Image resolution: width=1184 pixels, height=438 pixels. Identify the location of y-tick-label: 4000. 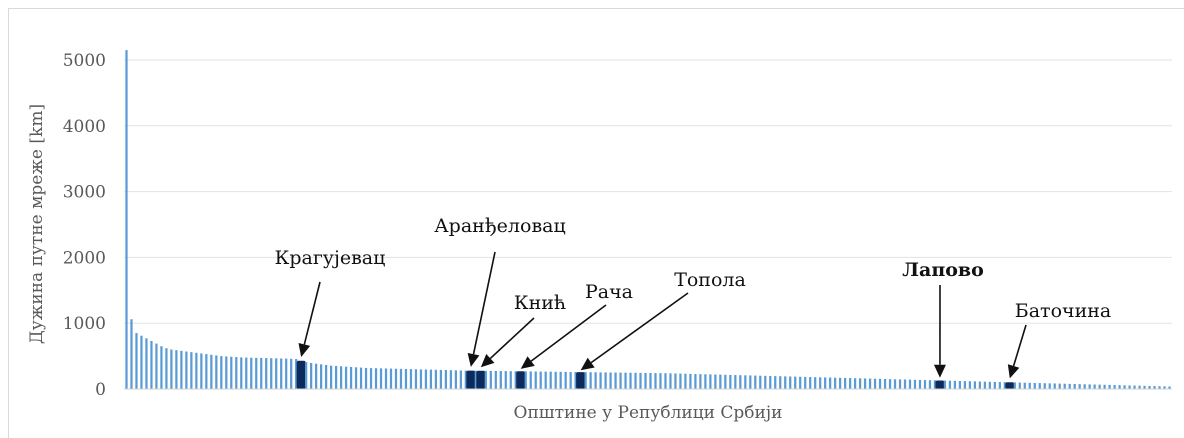
(84, 127).